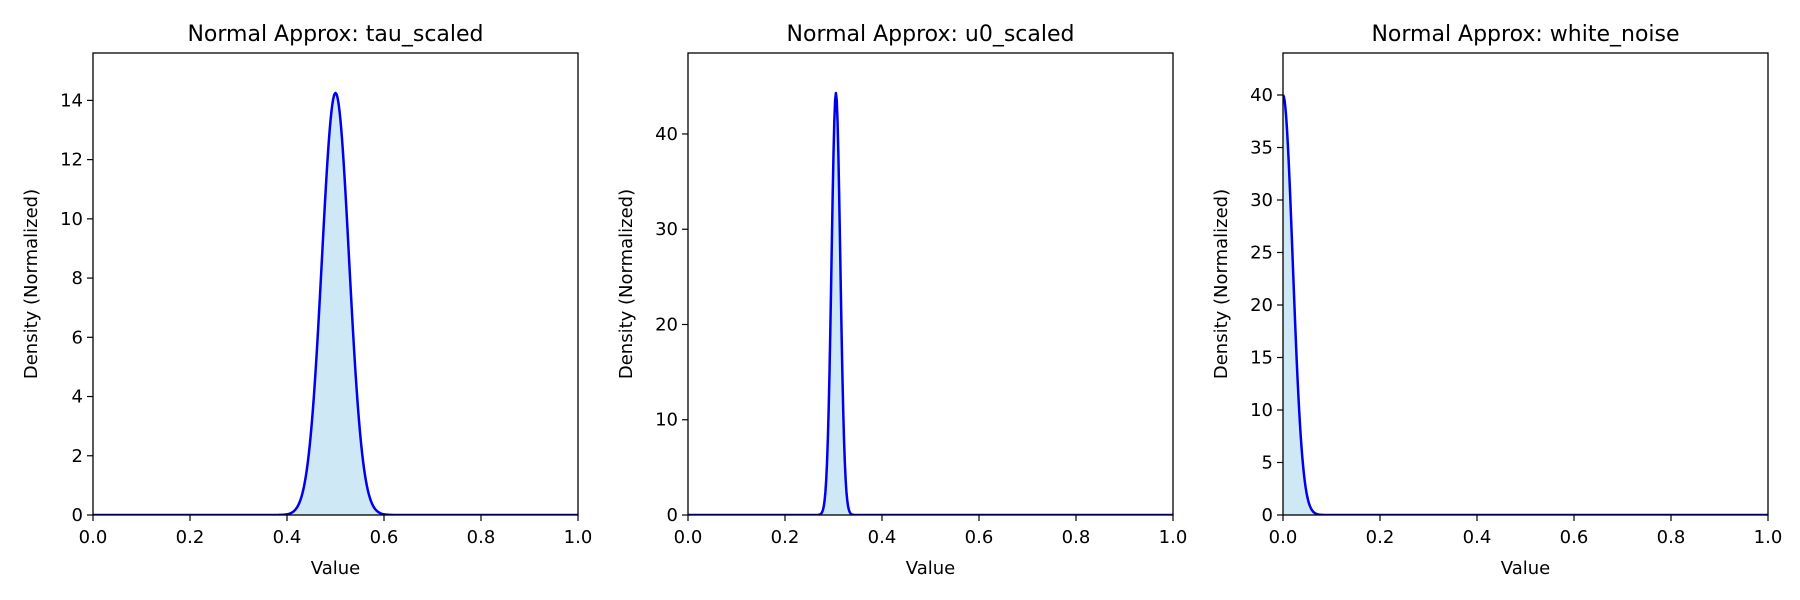 The height and width of the screenshot is (600, 1800). I want to click on y-tick-label: 6, so click(77, 337).